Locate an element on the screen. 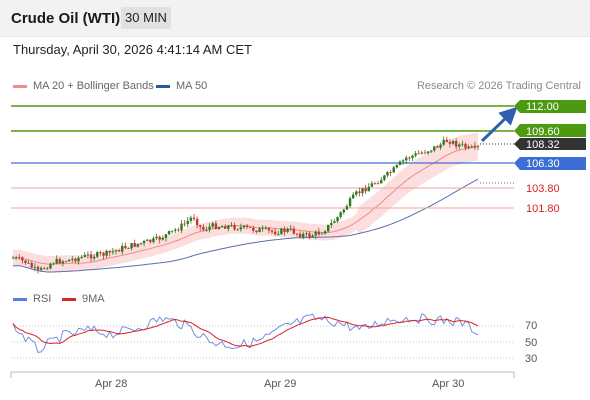 Image resolution: width=590 pixels, height=400 pixels. rsi-tick-70: 70 is located at coordinates (531, 326).